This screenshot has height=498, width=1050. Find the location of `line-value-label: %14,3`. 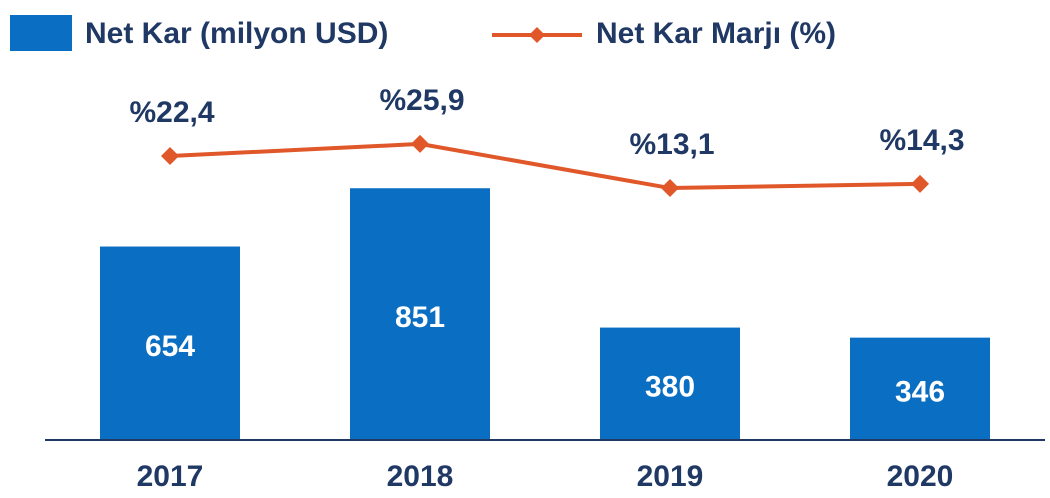

line-value-label: %14,3 is located at coordinates (921, 140).